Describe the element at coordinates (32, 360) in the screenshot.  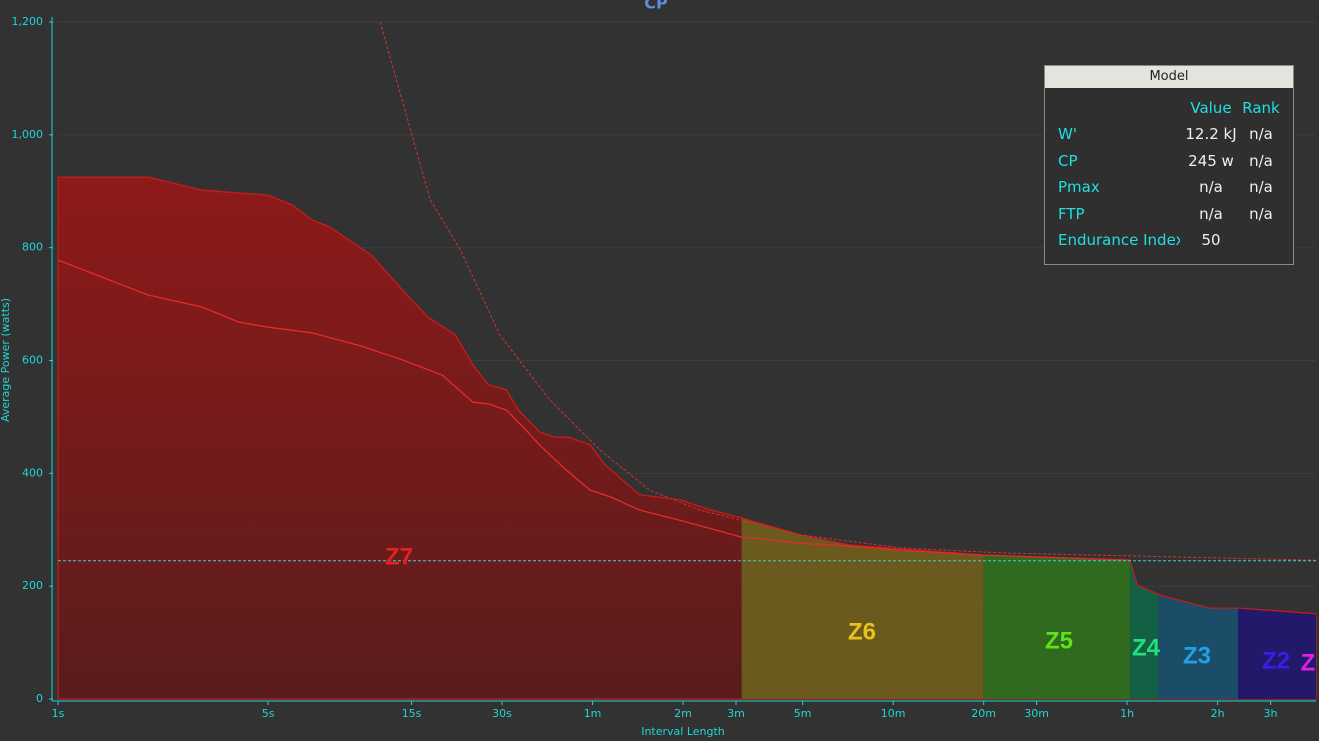
I see `y-tick-label: 600` at that location.